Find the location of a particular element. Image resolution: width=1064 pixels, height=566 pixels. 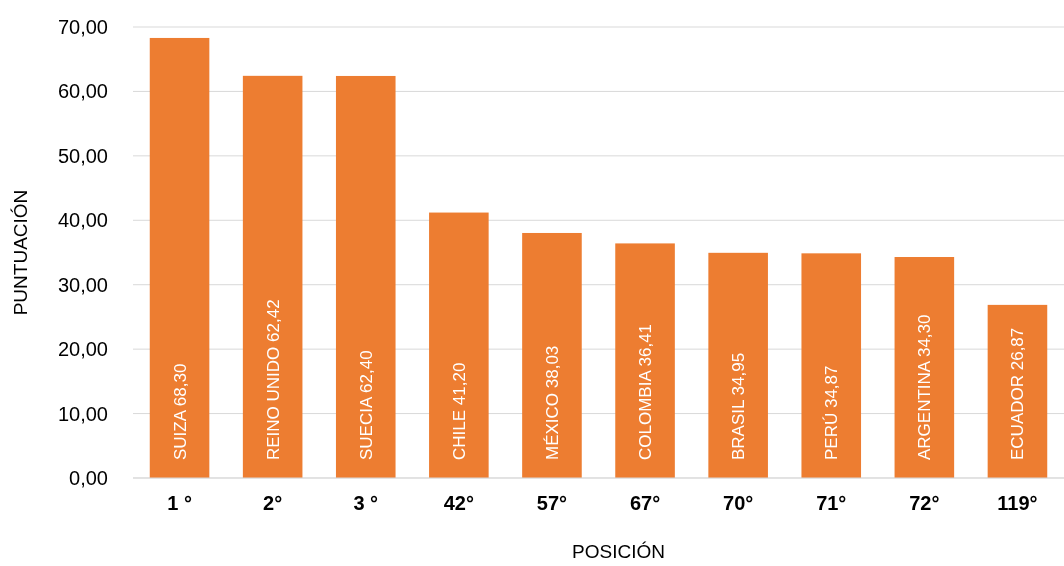

y-tick-label: 20,00 is located at coordinates (82, 349).